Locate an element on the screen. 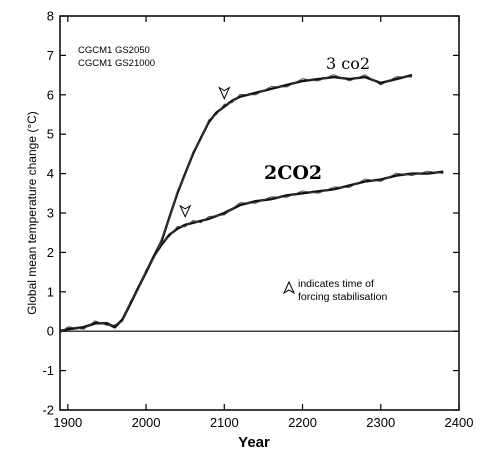 This screenshot has width=500, height=461. x-tick-label: 2000 is located at coordinates (146, 422).